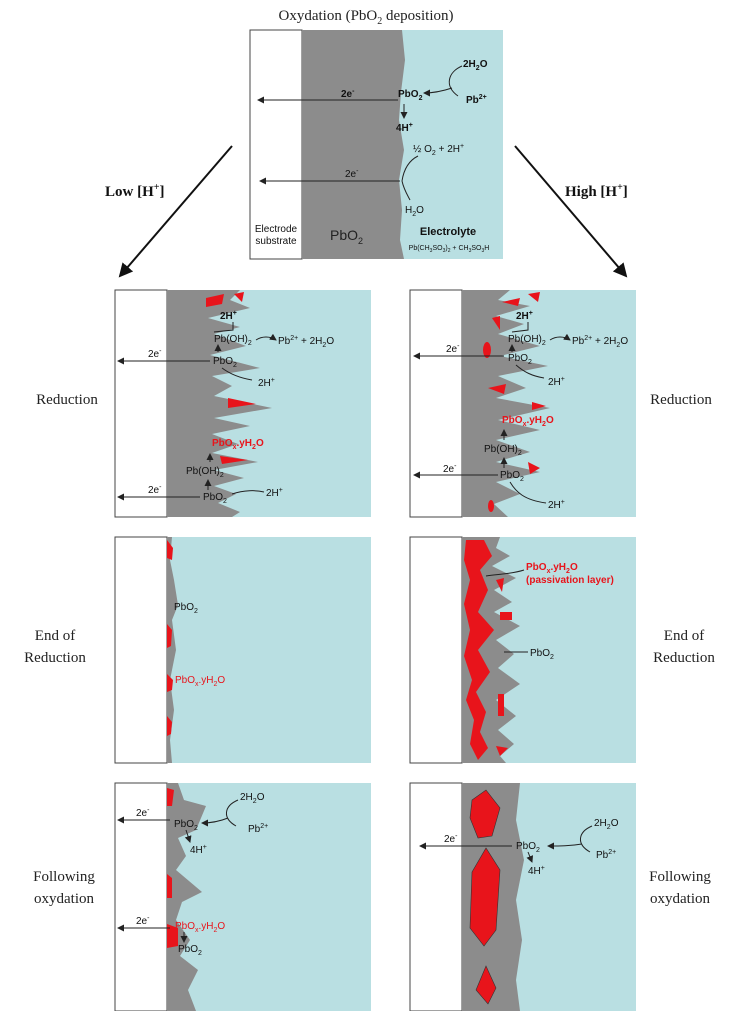 Image resolution: width=733 pixels, height=1011 pixels. I want to click on high-h-branch-arrow, so click(571, 211).